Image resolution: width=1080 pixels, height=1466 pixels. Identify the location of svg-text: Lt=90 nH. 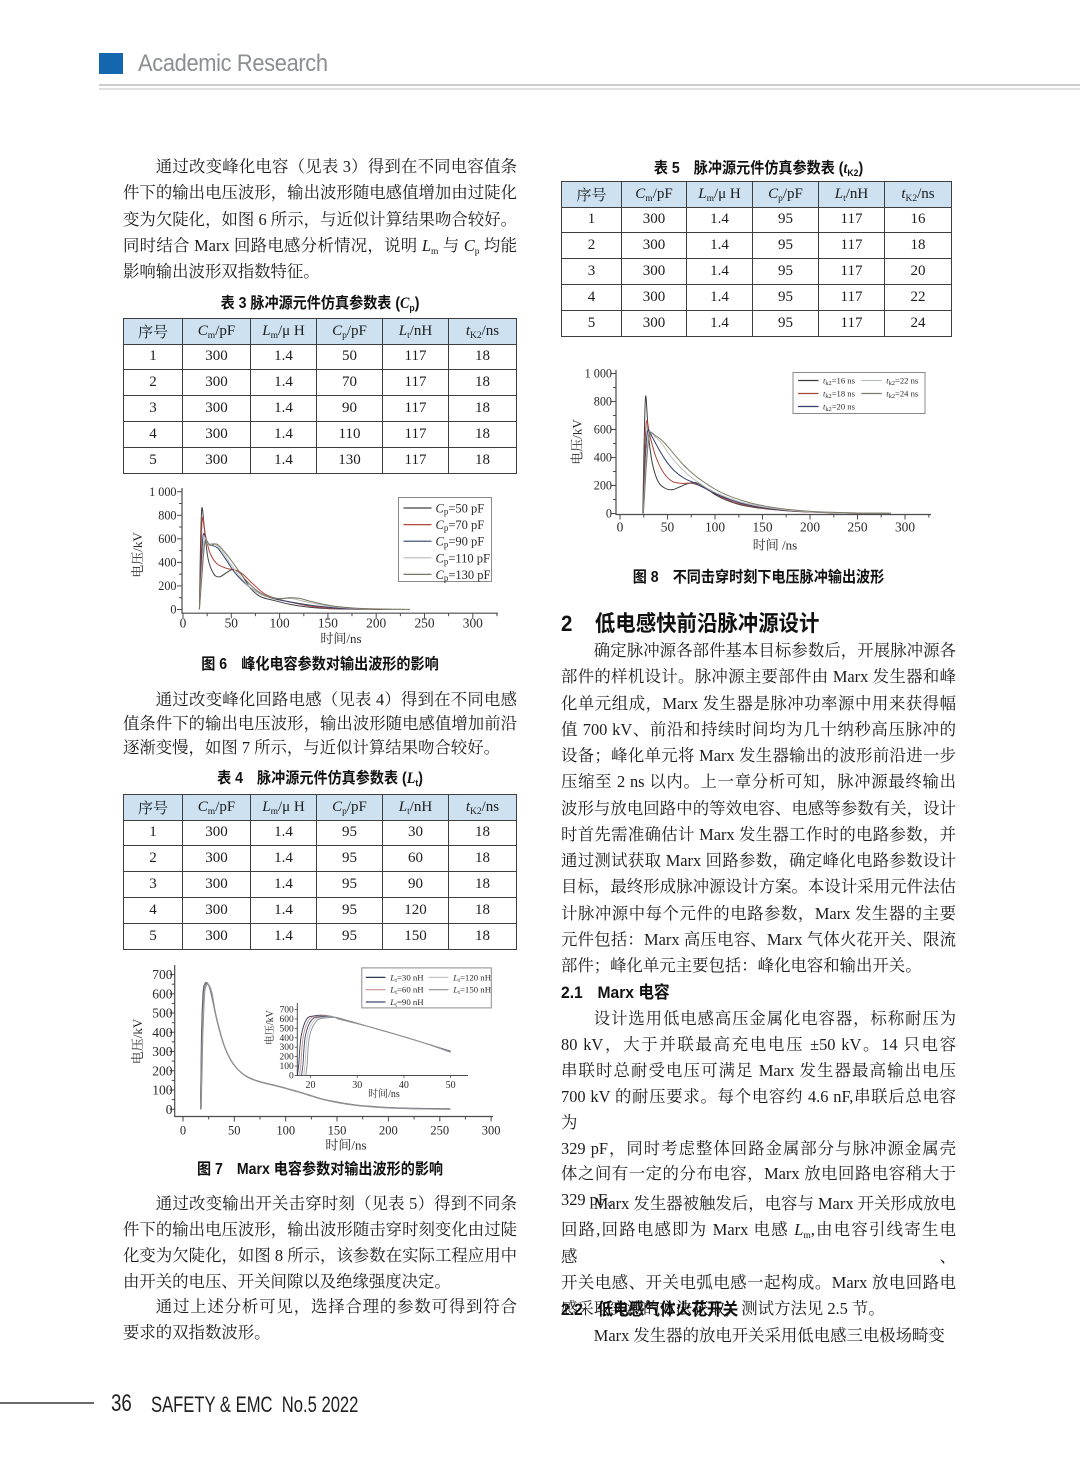
(406, 1003).